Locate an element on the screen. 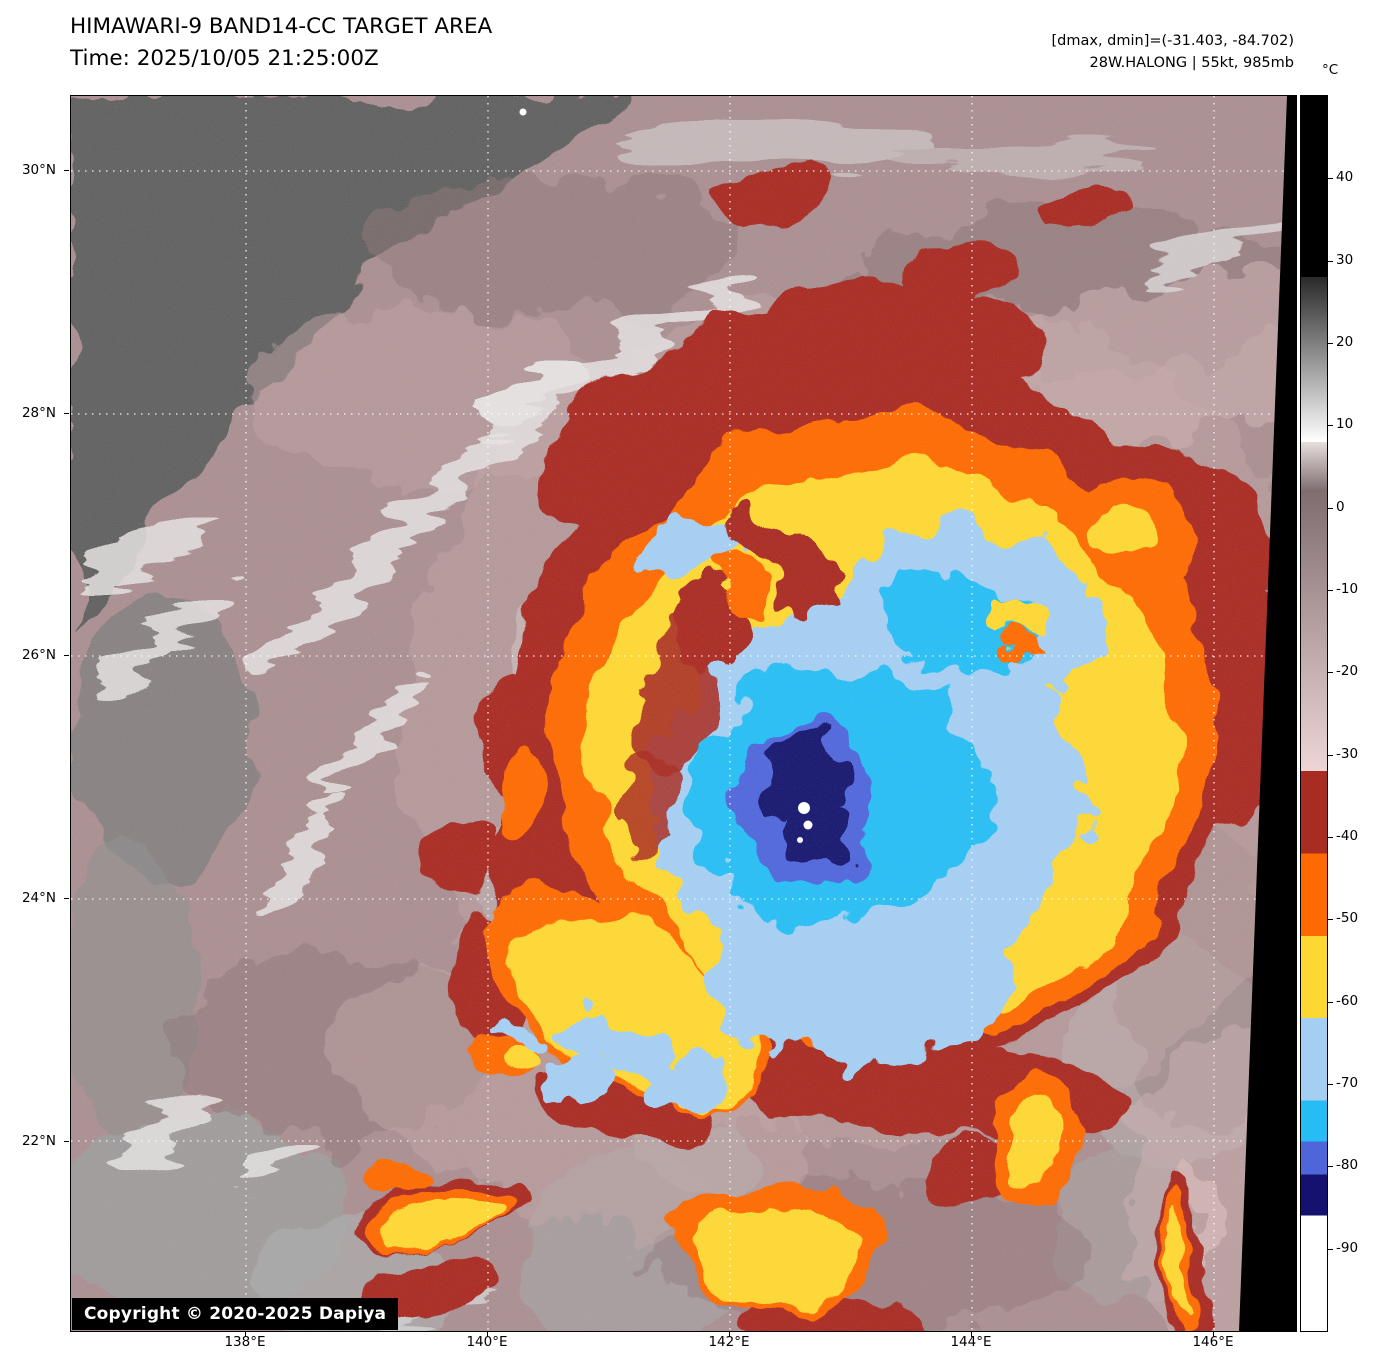  lon-label: 146°E is located at coordinates (1213, 1342).